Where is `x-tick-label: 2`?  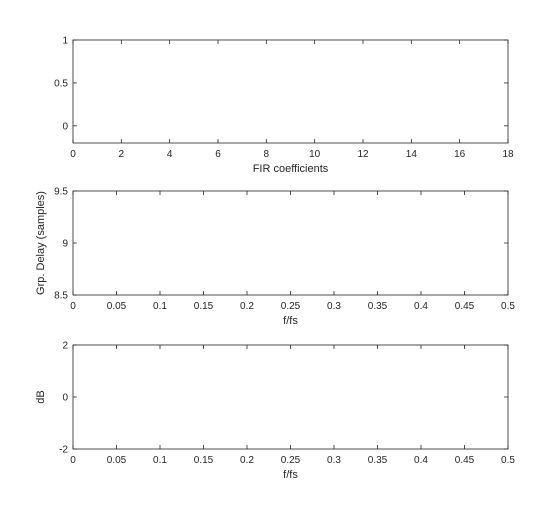
x-tick-label: 2 is located at coordinates (122, 154).